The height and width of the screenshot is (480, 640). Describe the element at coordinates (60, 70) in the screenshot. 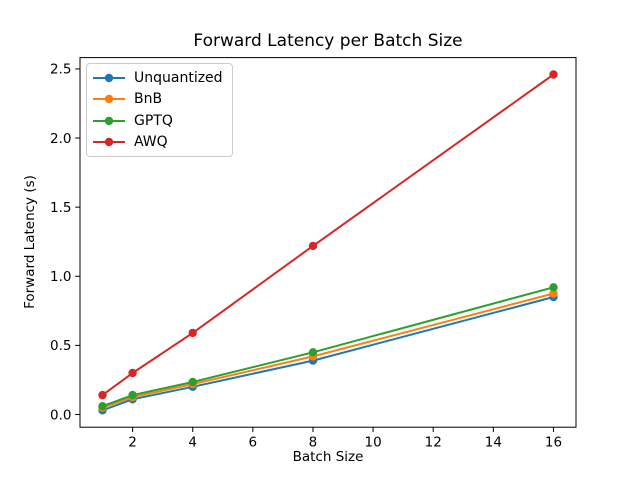

I see `y-tick-label: 2.5` at that location.